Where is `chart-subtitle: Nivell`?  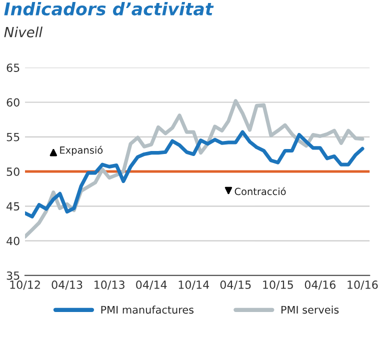 chart-subtitle: Nivell is located at coordinates (23, 32).